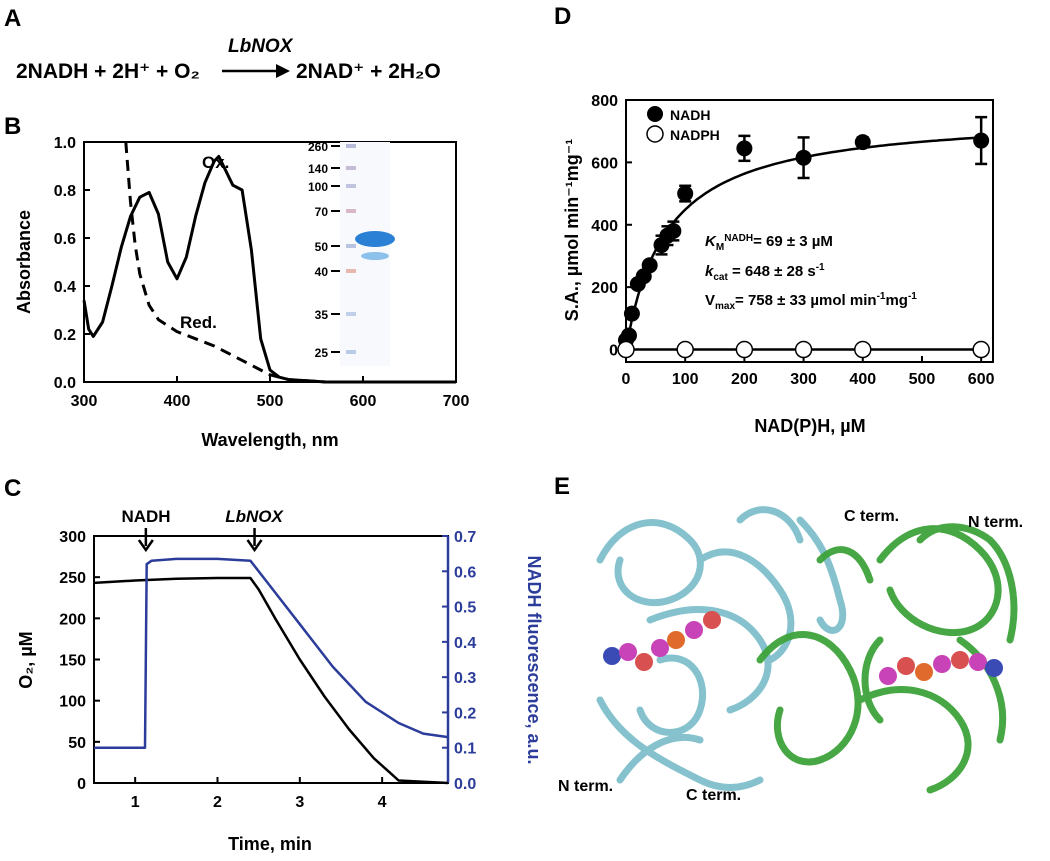  Describe the element at coordinates (713, 795) in the screenshot. I see `label-c-term-bottom: C term.` at that location.